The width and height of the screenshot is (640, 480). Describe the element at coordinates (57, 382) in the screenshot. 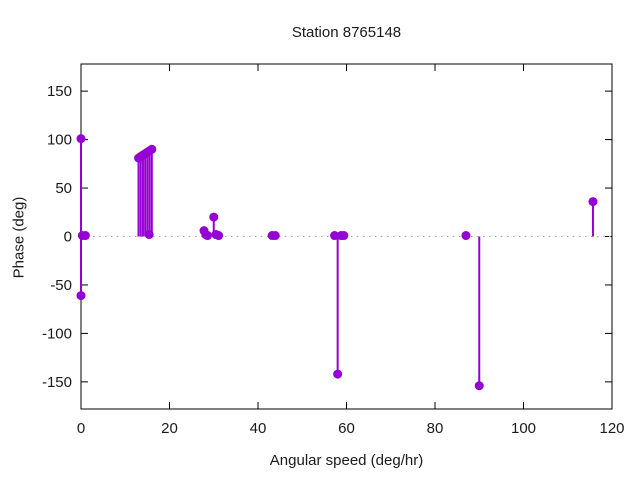

I see `y-tick-label: -150` at that location.